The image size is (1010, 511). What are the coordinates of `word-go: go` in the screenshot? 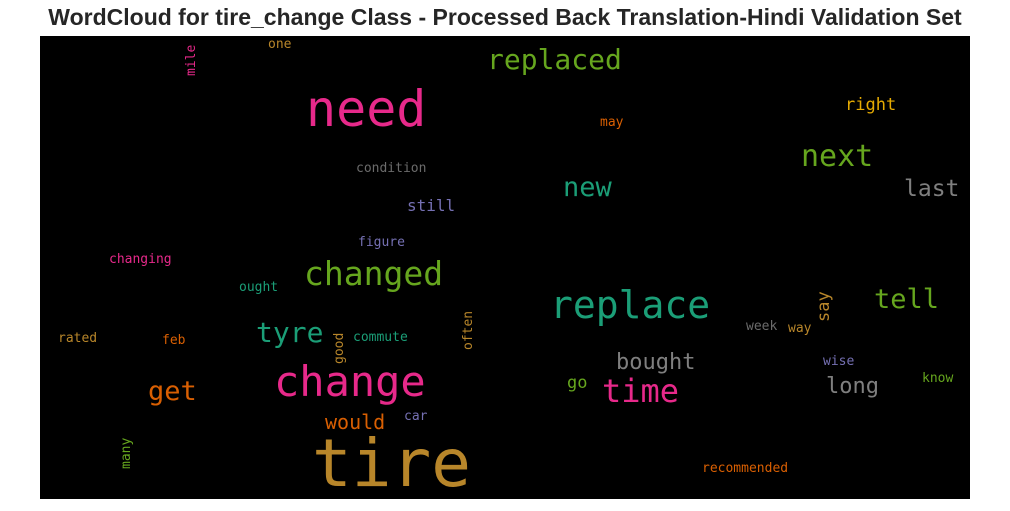 It's located at (577, 383).